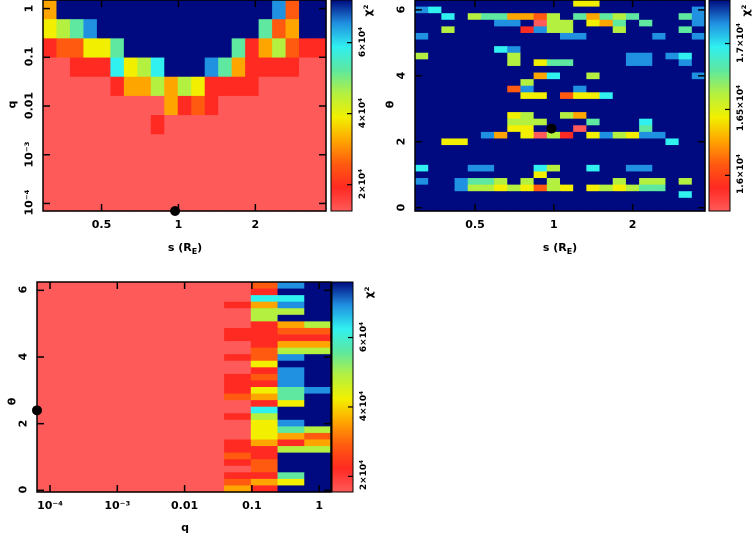  I want to click on x-tick-label: 0.01, so click(185, 505).